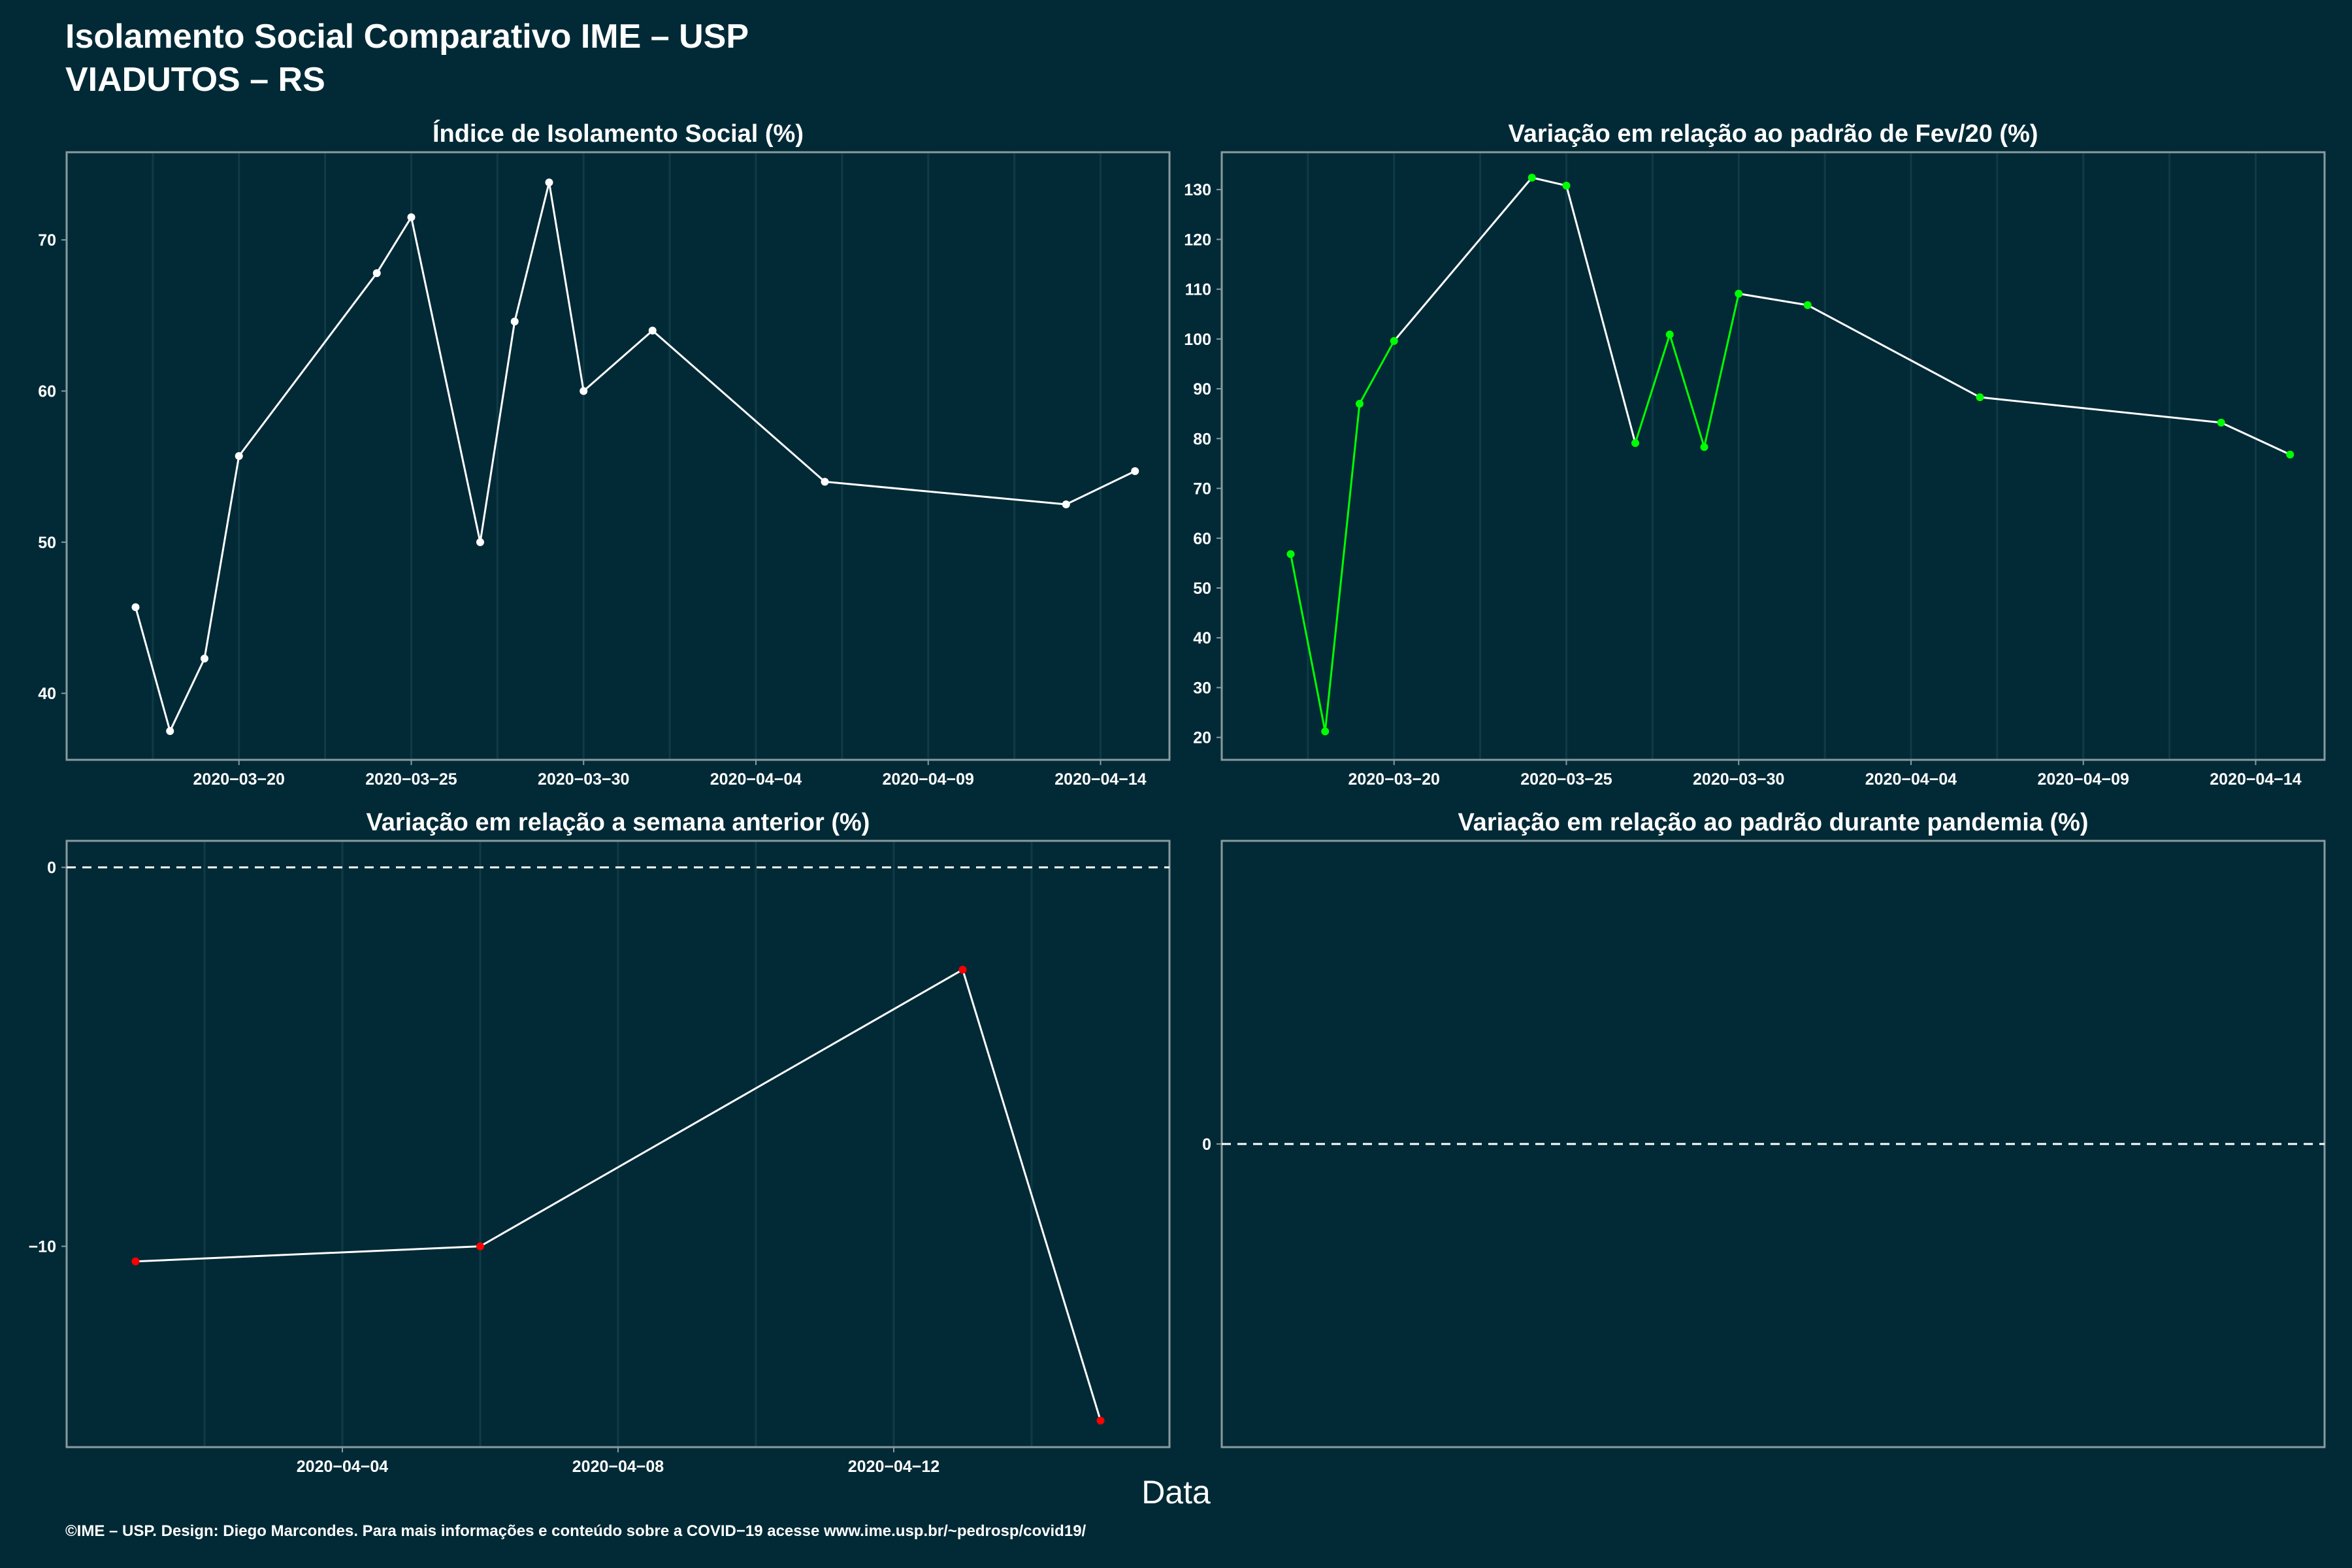 This screenshot has height=1568, width=2352. I want to click on panel-title: Índice de Isolamento Social (%), so click(618, 133).